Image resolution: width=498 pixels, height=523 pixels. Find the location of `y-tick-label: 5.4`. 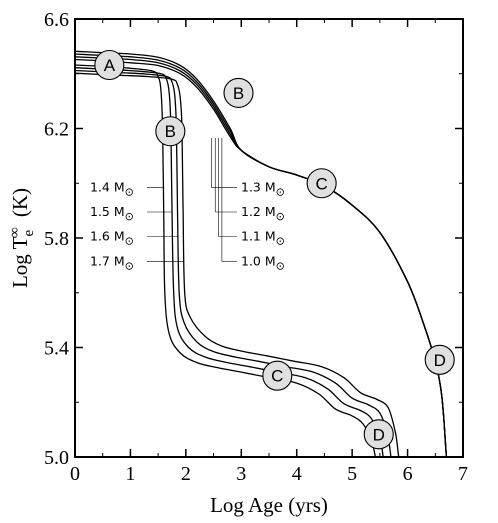

y-tick-label: 5.4 is located at coordinates (56, 349).